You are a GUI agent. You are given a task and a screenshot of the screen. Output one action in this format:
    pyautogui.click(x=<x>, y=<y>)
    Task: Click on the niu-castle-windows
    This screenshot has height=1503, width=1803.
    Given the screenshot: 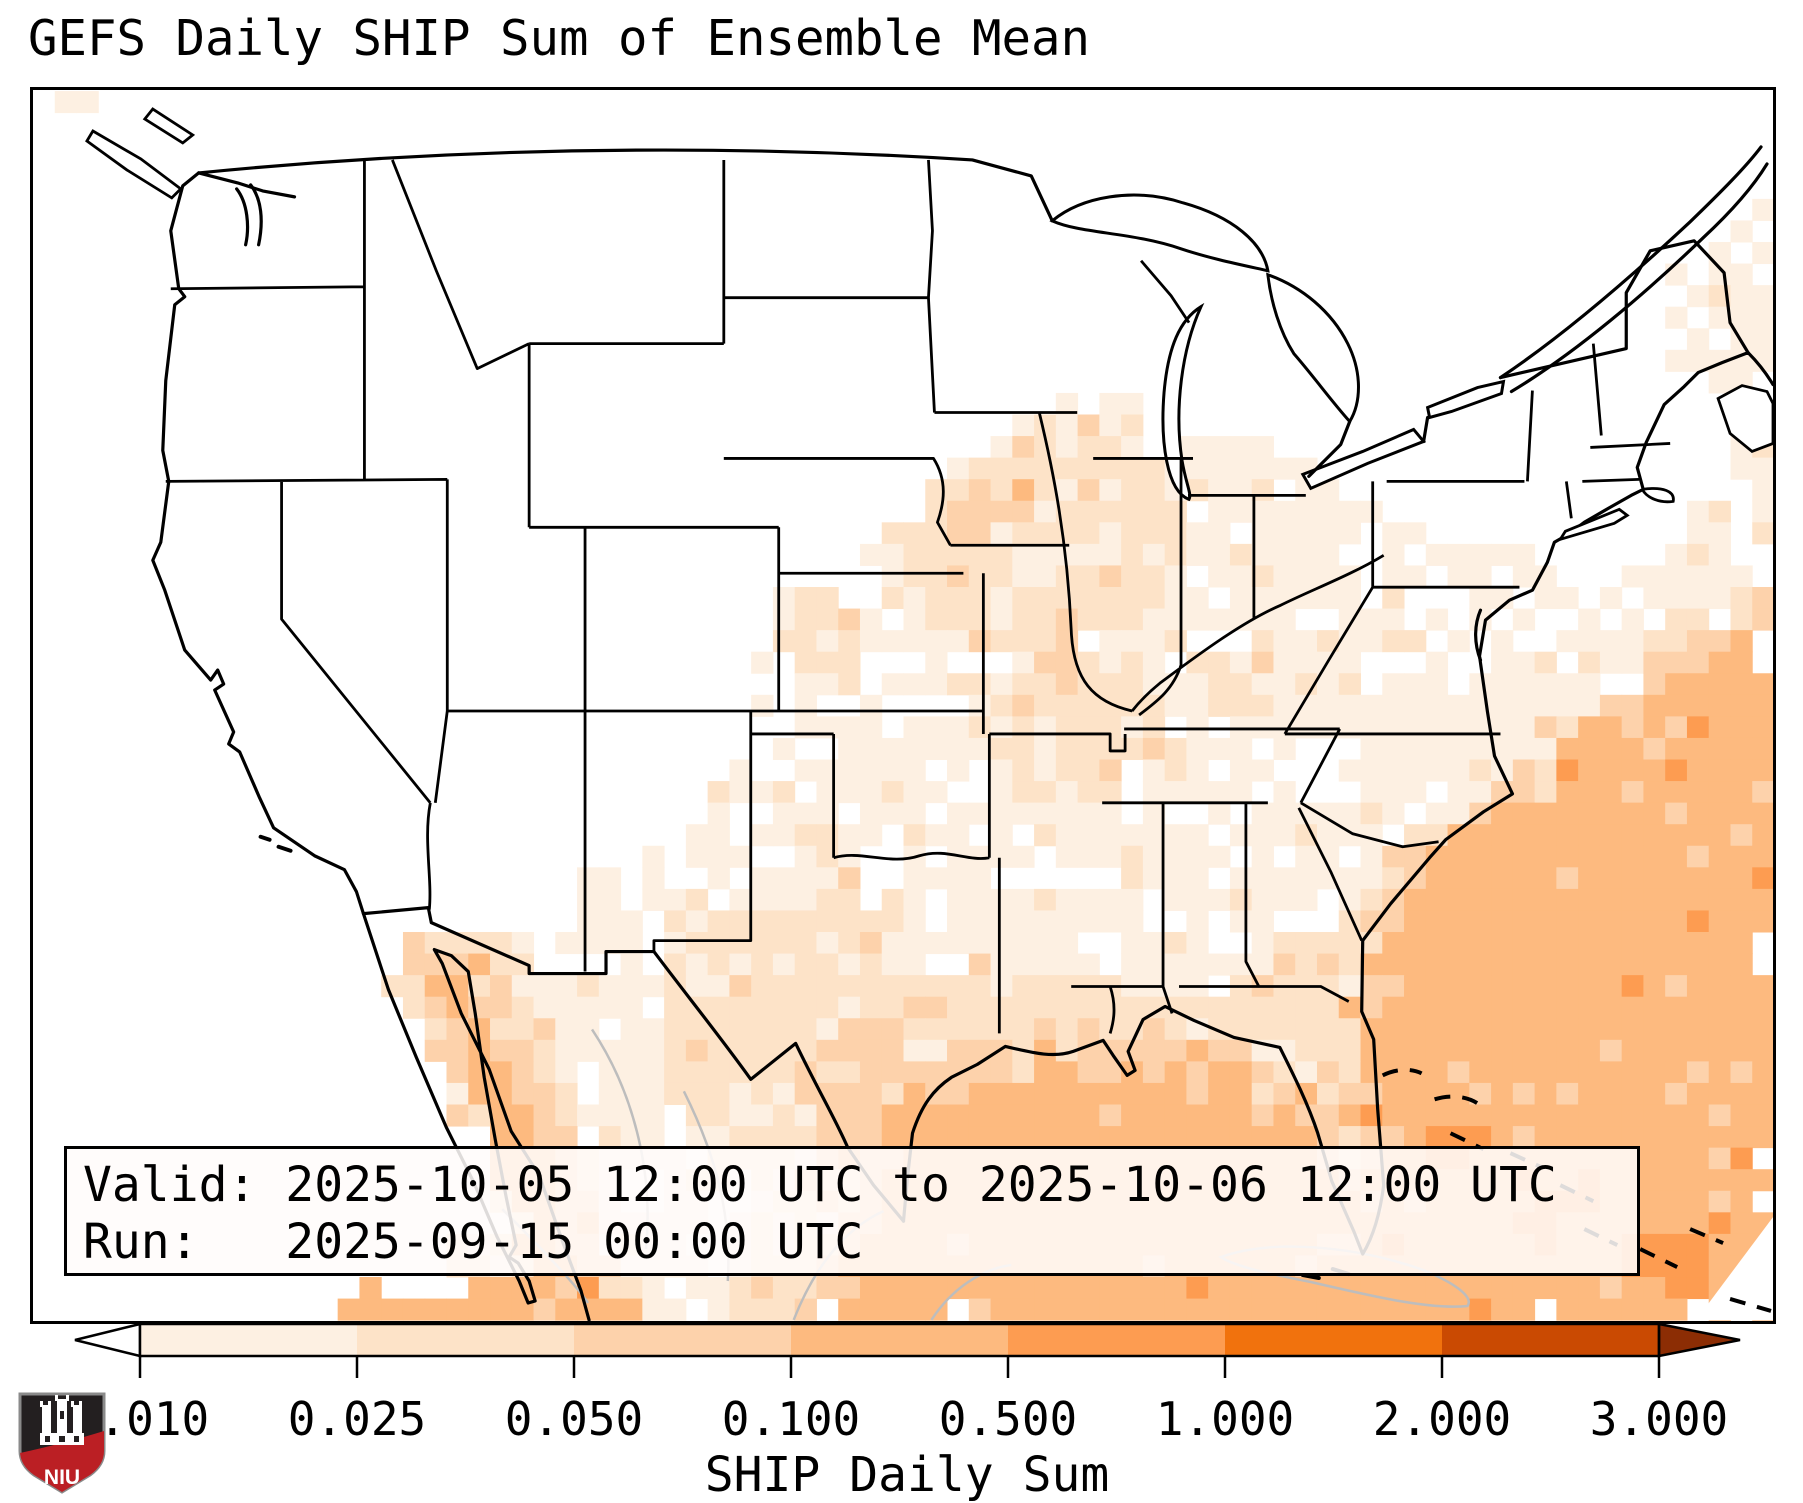 What is the action you would take?
    pyautogui.click(x=62, y=1426)
    